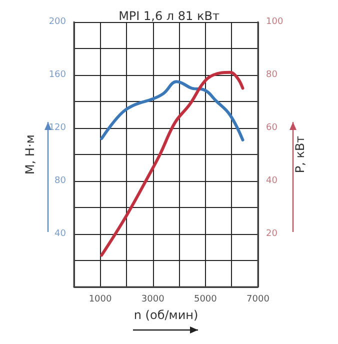 The width and height of the screenshot is (338, 344). Describe the element at coordinates (57, 128) in the screenshot. I see `y-tick-label: 120` at that location.